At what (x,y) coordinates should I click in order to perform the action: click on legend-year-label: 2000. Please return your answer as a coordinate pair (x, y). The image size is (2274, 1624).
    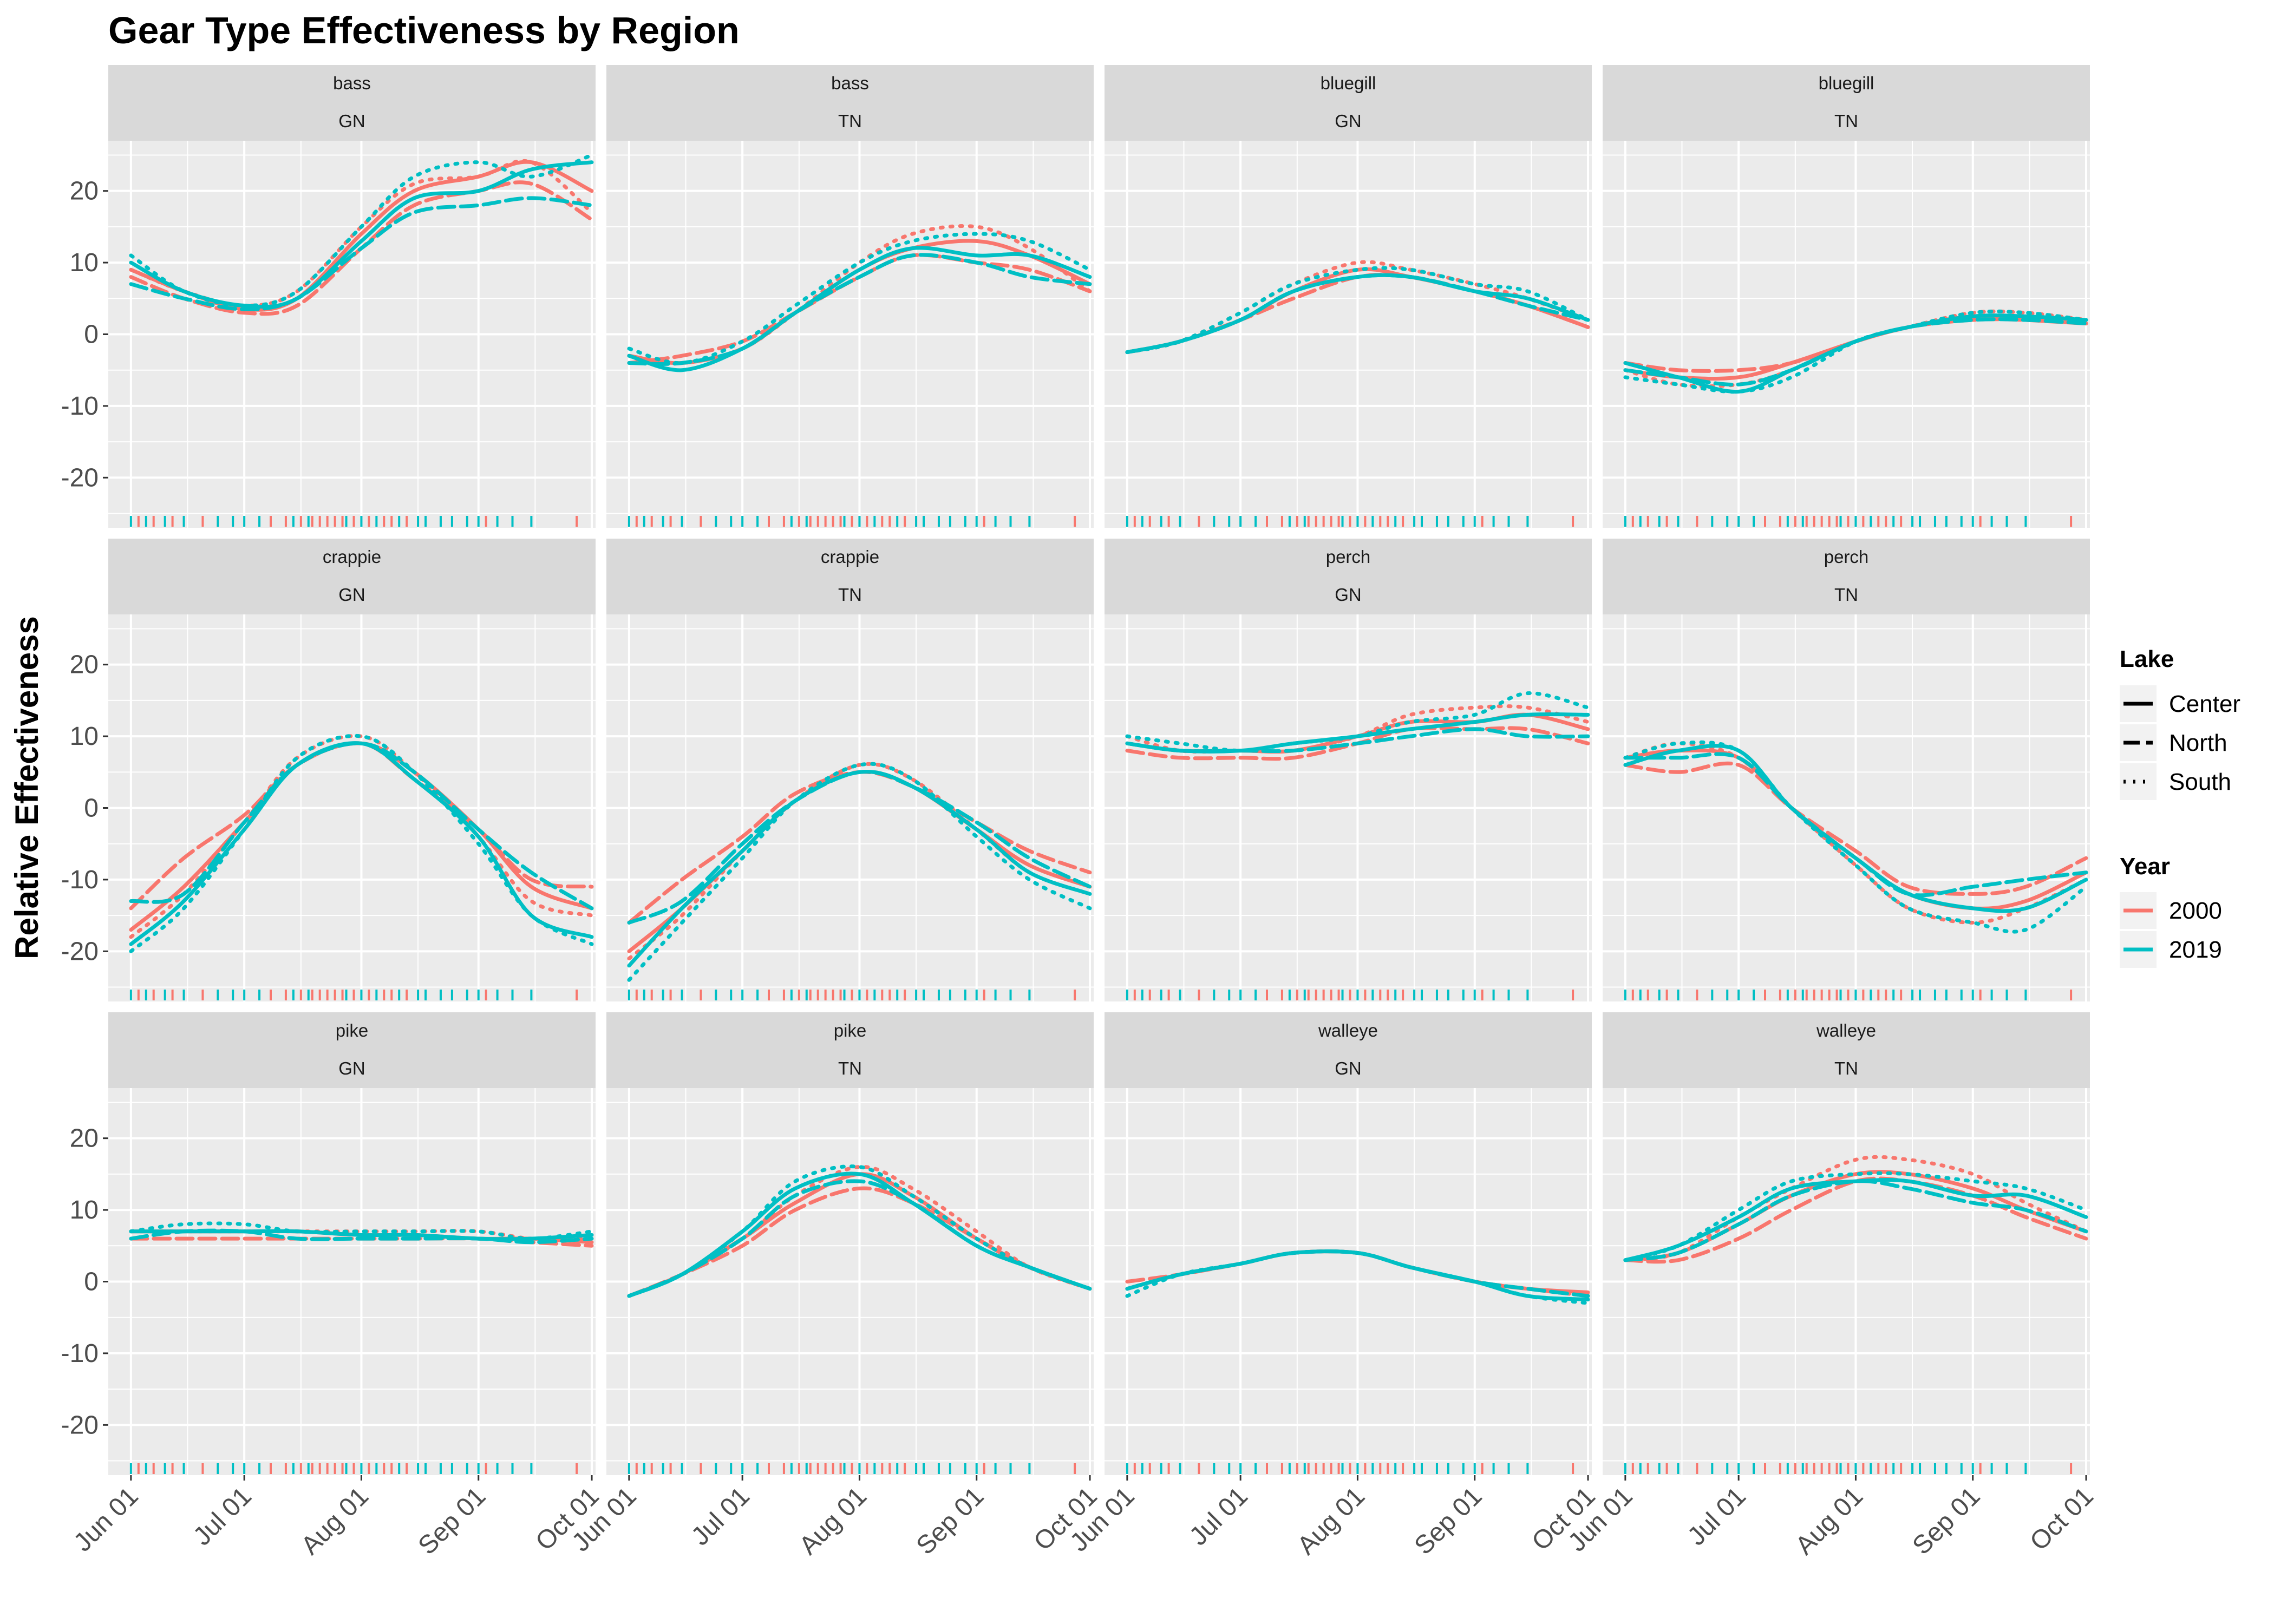
    Looking at the image, I should click on (2195, 911).